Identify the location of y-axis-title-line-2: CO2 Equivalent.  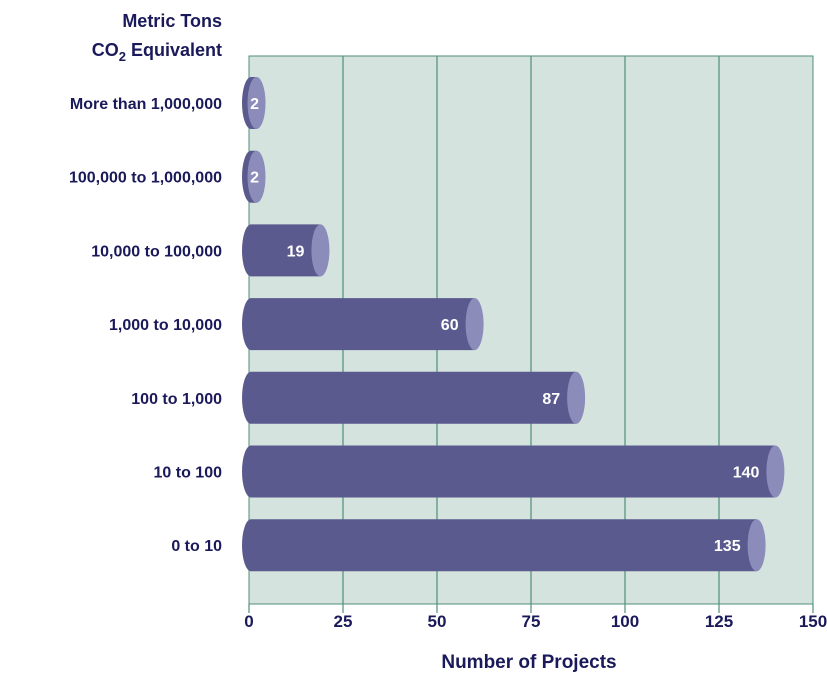
(157, 52).